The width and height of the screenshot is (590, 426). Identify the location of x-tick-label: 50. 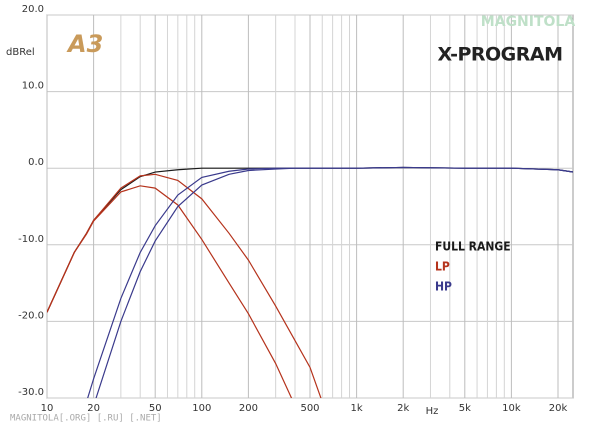
(155, 408).